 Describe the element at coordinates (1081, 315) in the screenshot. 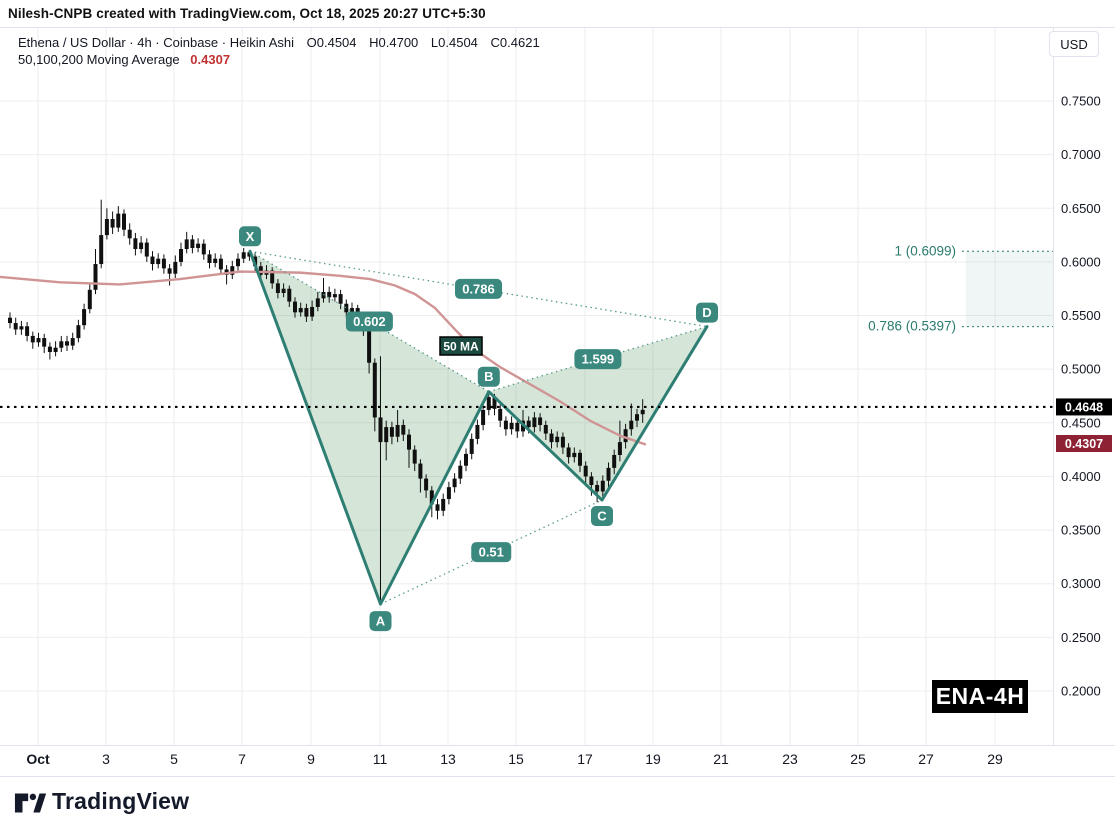

I see `price-tick-label: 0.5500` at that location.